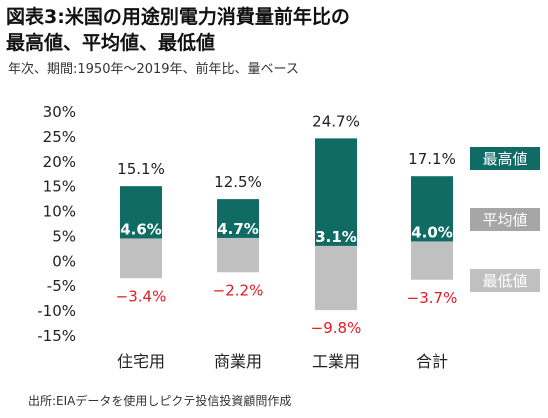  Describe the element at coordinates (432, 298) in the screenshot. I see `min-value-label: −3.7%` at that location.